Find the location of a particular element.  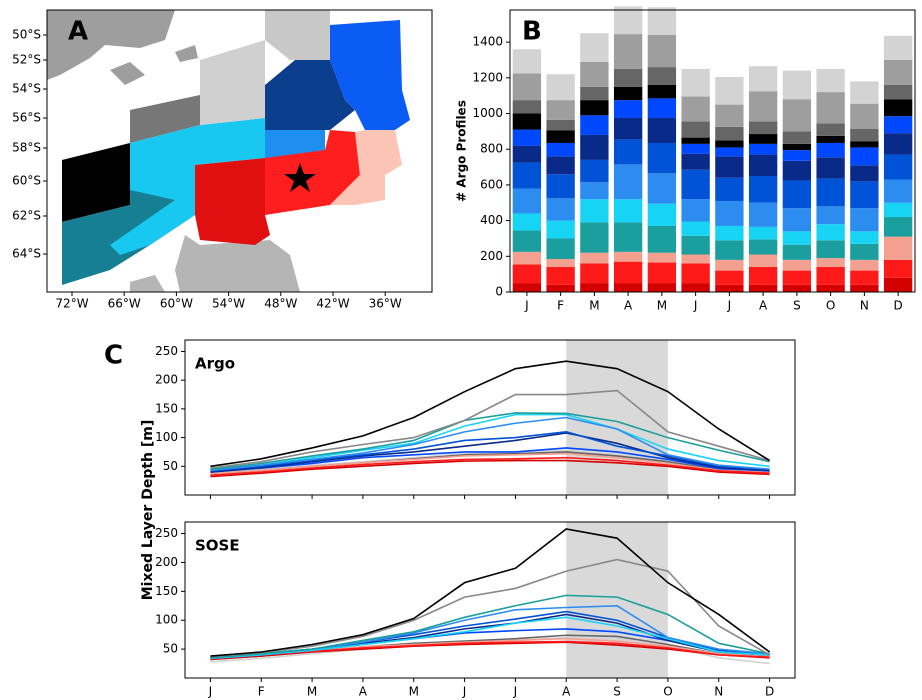

y-tick-label: 100 is located at coordinates (166, 437).